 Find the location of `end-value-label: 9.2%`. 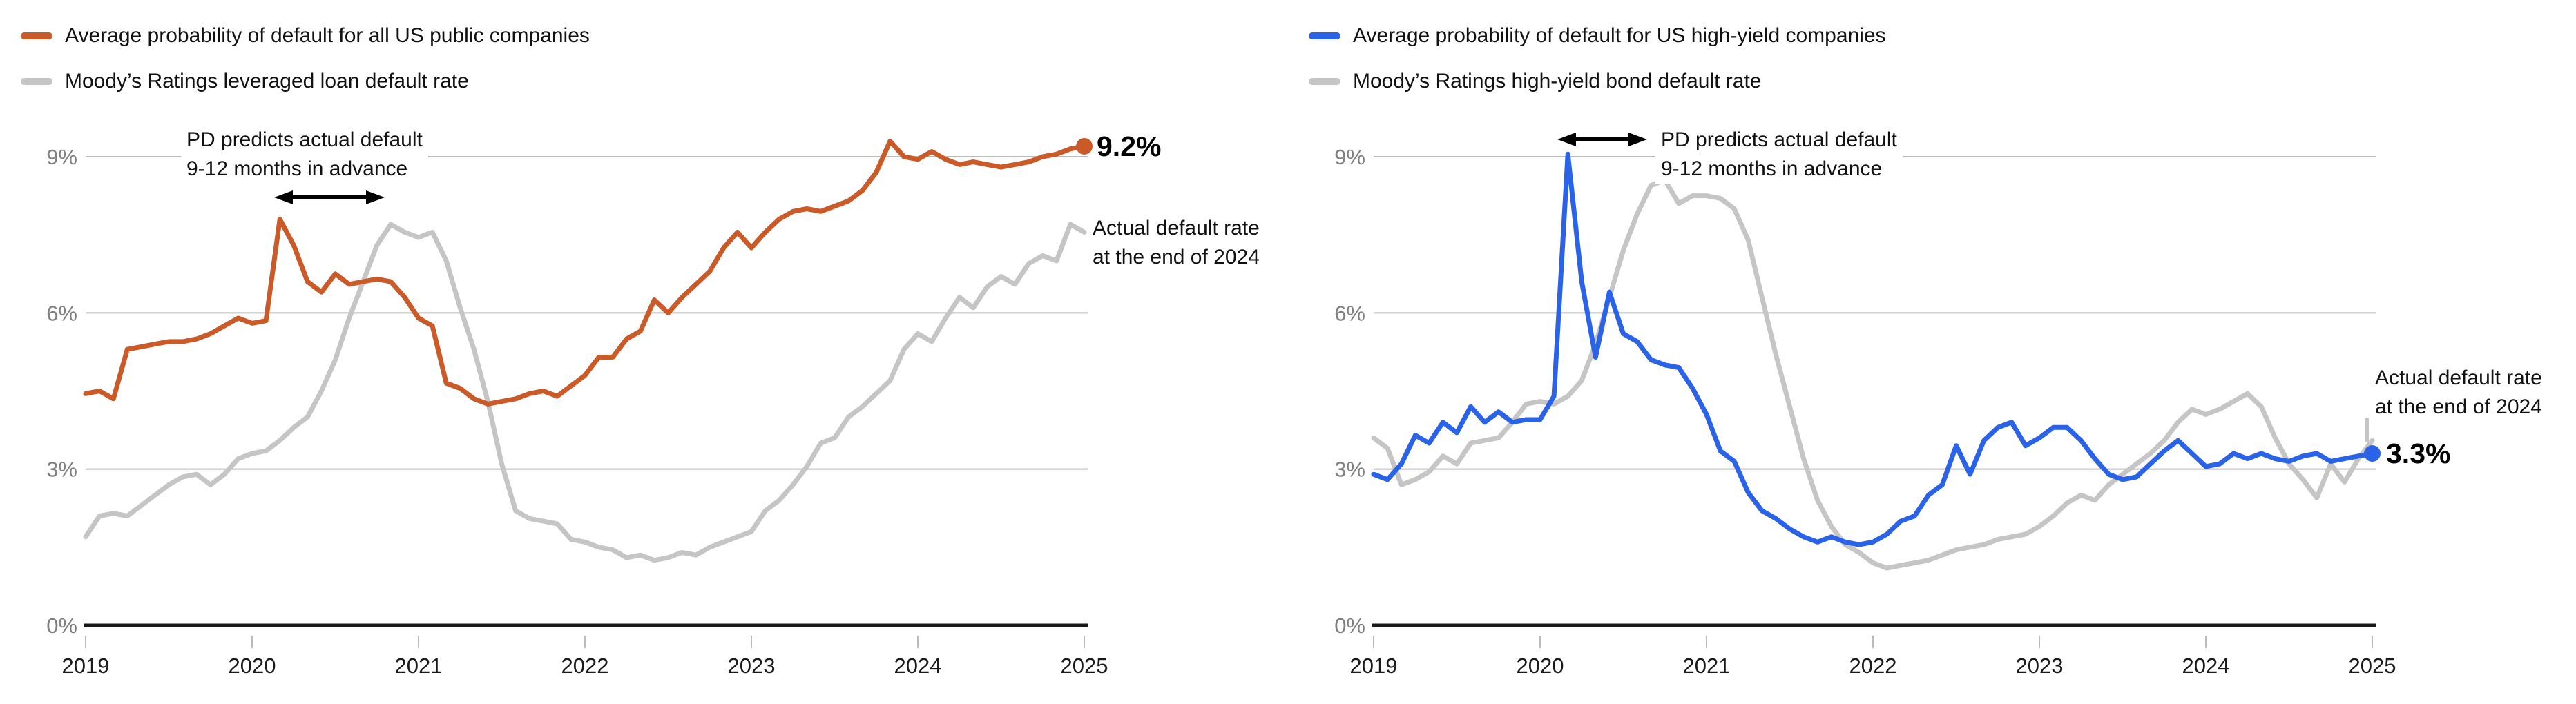

end-value-label: 9.2% is located at coordinates (1129, 146).